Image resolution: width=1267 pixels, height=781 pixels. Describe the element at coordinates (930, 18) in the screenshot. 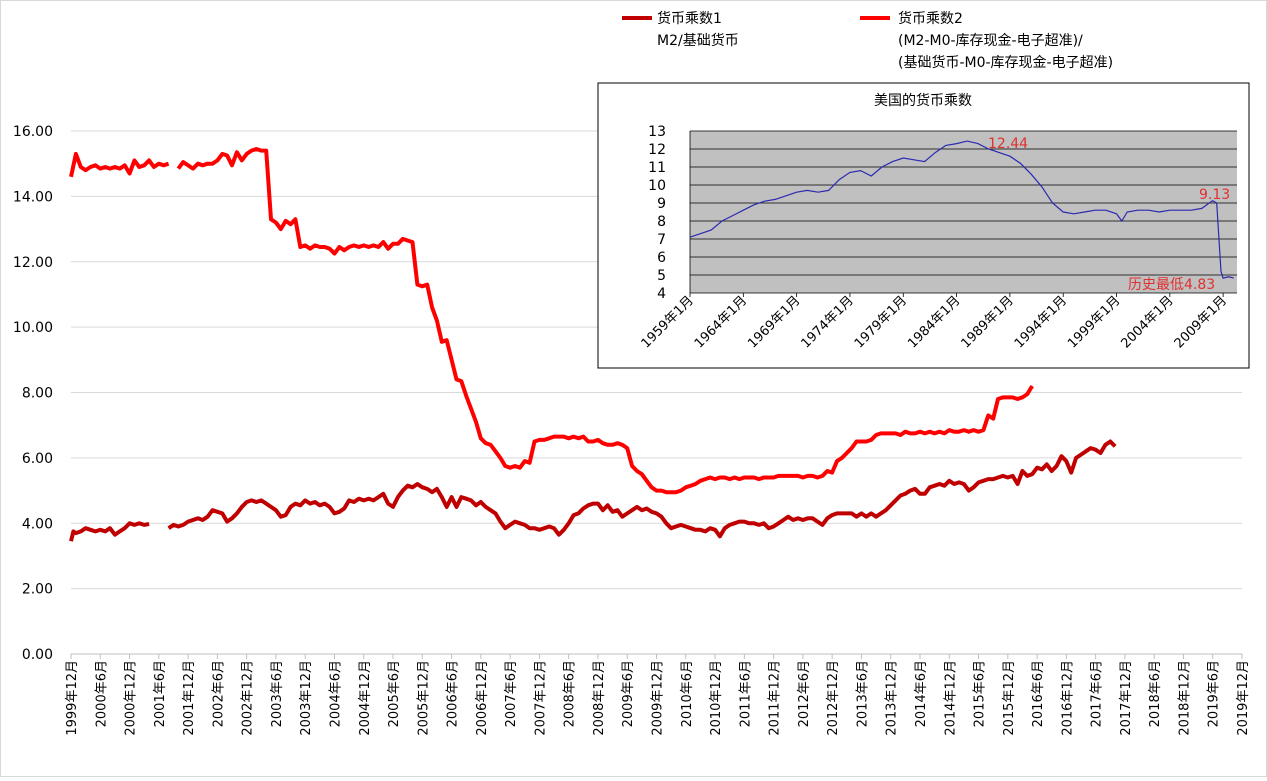

I see `legend-label-series-2-line-1: 货币乘数2` at that location.